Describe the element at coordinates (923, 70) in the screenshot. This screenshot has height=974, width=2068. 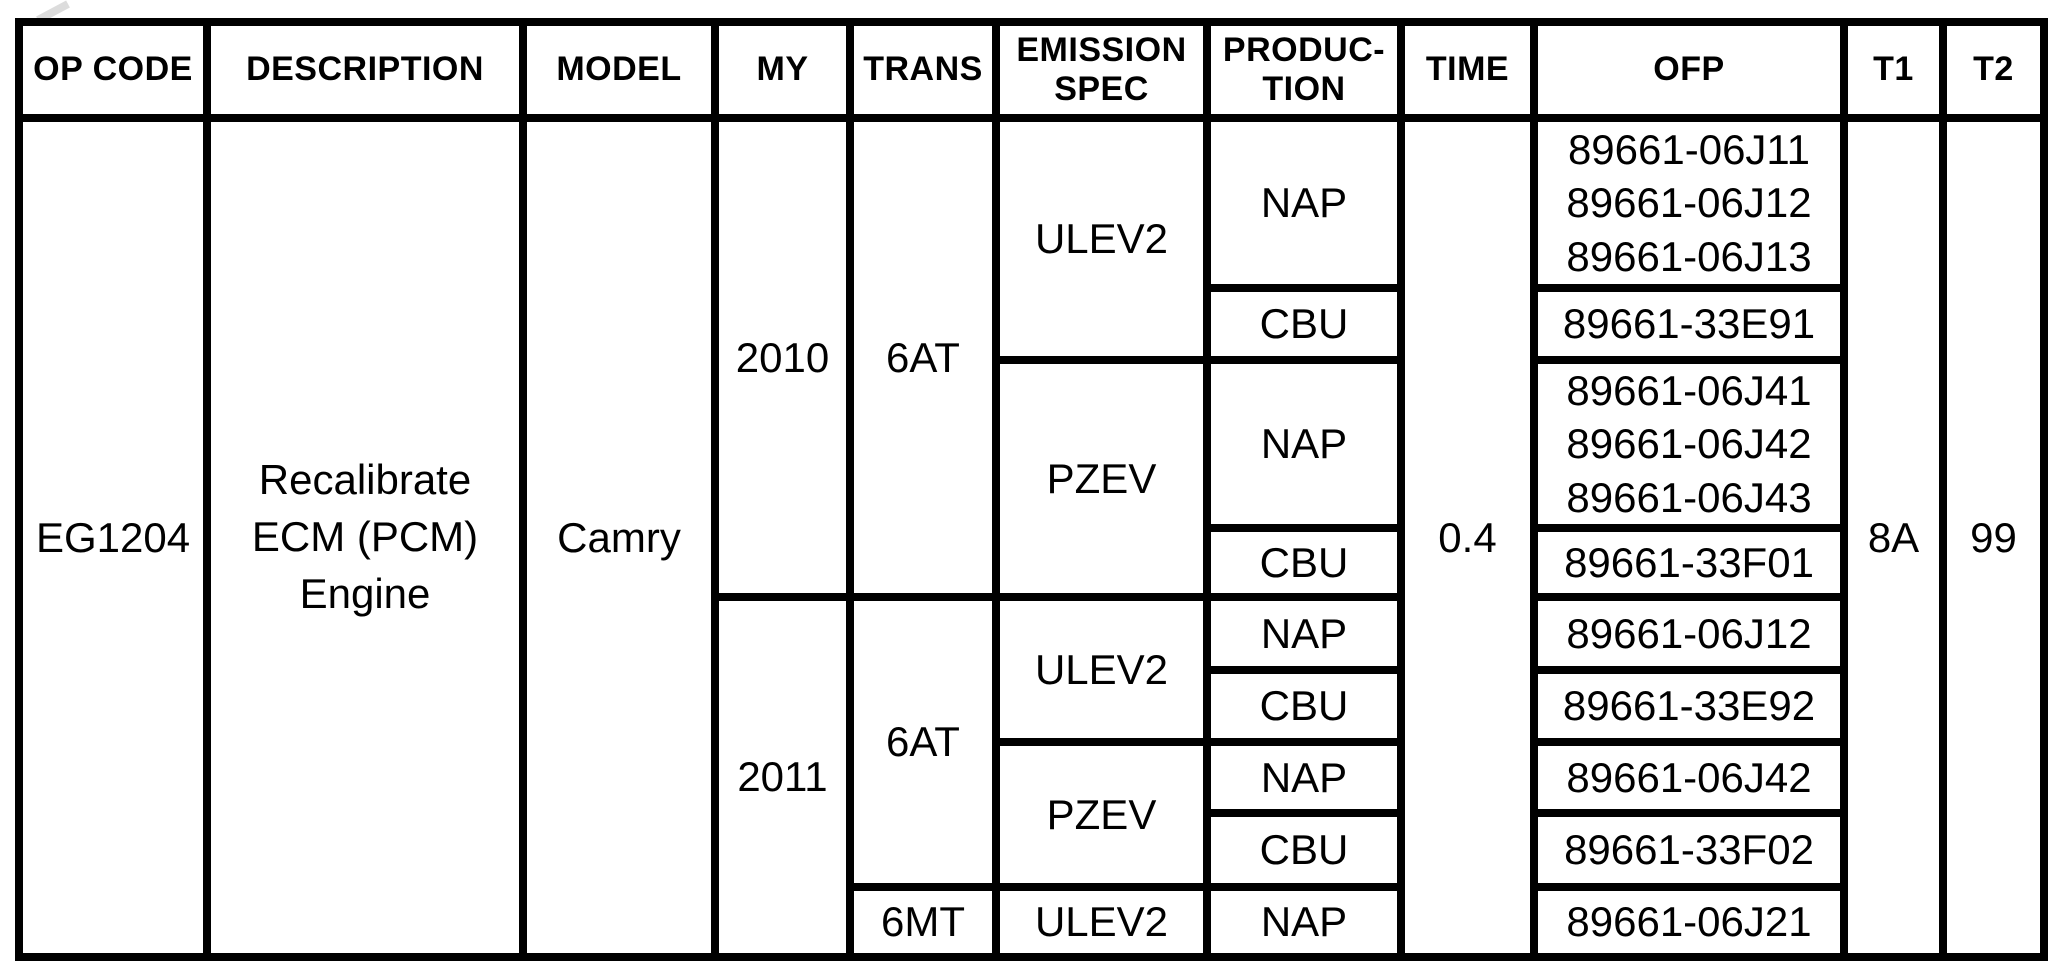
I see `col-header-trans: TRANS` at that location.